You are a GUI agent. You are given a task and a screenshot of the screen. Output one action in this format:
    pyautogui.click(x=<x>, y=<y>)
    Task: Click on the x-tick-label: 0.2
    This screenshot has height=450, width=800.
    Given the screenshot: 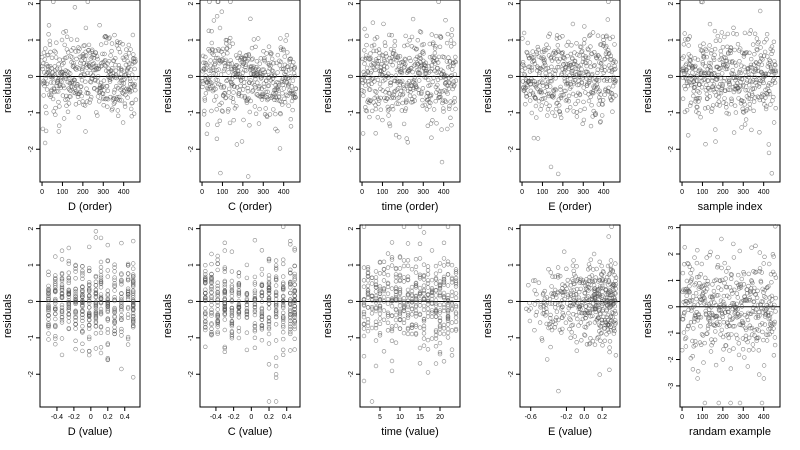 What is the action you would take?
    pyautogui.click(x=269, y=417)
    